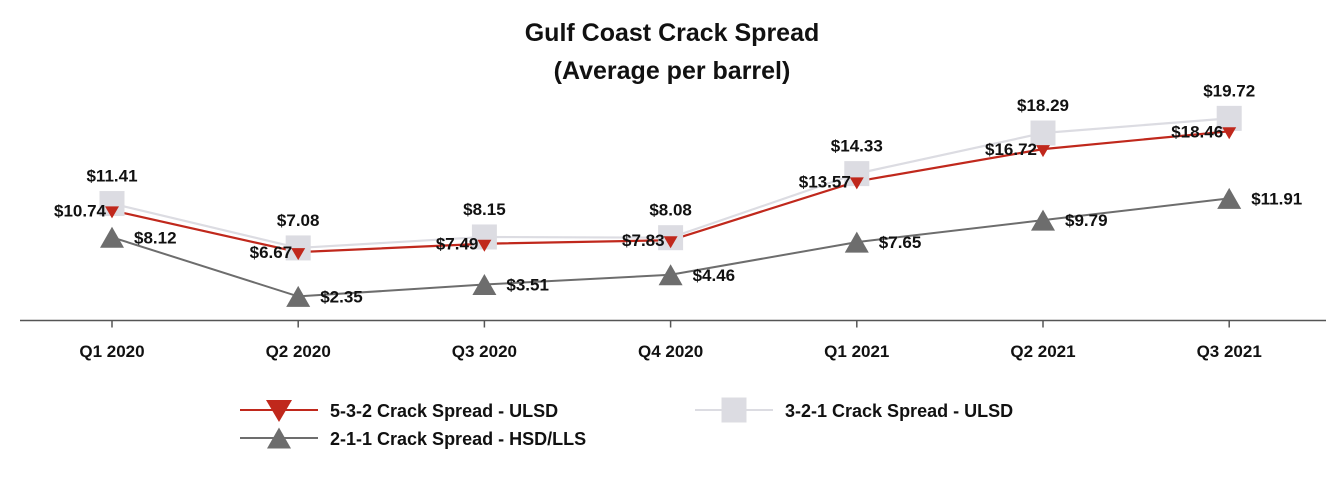 This screenshot has height=480, width=1344. What do you see at coordinates (1229, 90) in the screenshot?
I see `data-label: $19.72` at bounding box center [1229, 90].